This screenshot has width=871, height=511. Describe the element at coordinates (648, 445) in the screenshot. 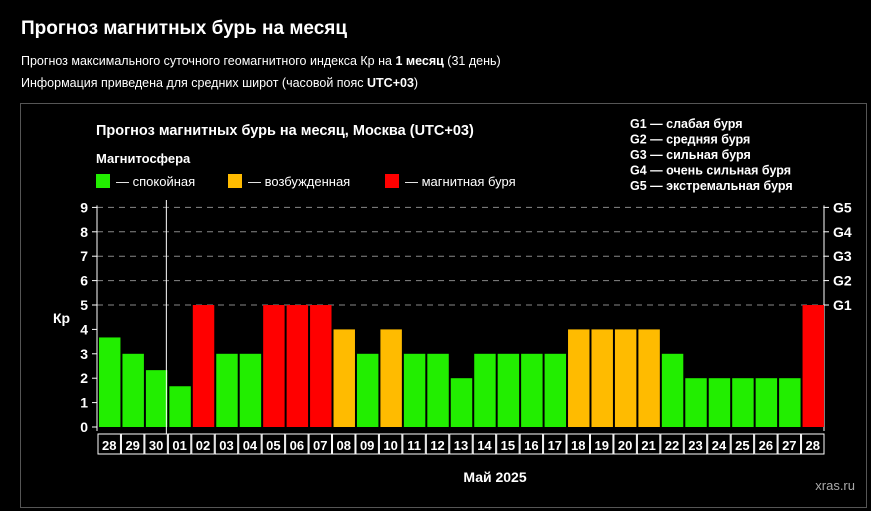

I see `day-label: 21` at that location.